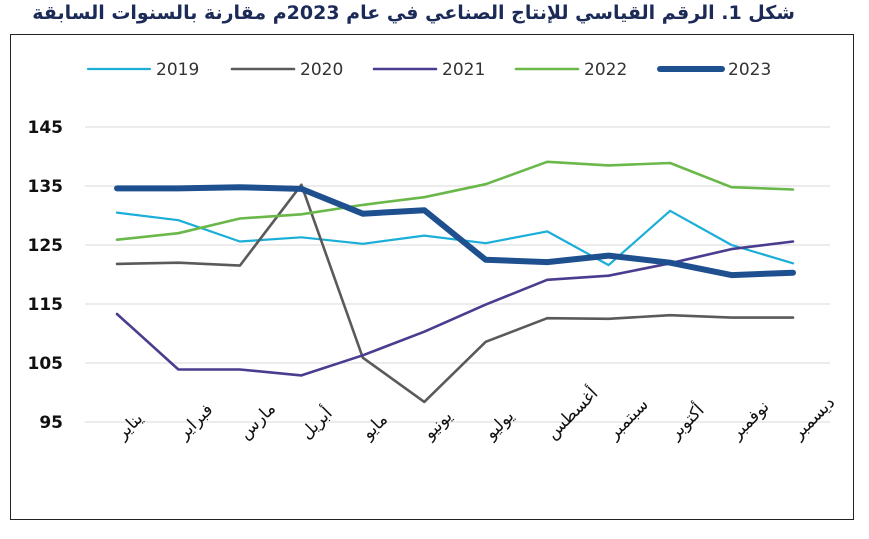  What do you see at coordinates (46, 187) in the screenshot?
I see `y-tick-label: 135` at bounding box center [46, 187].